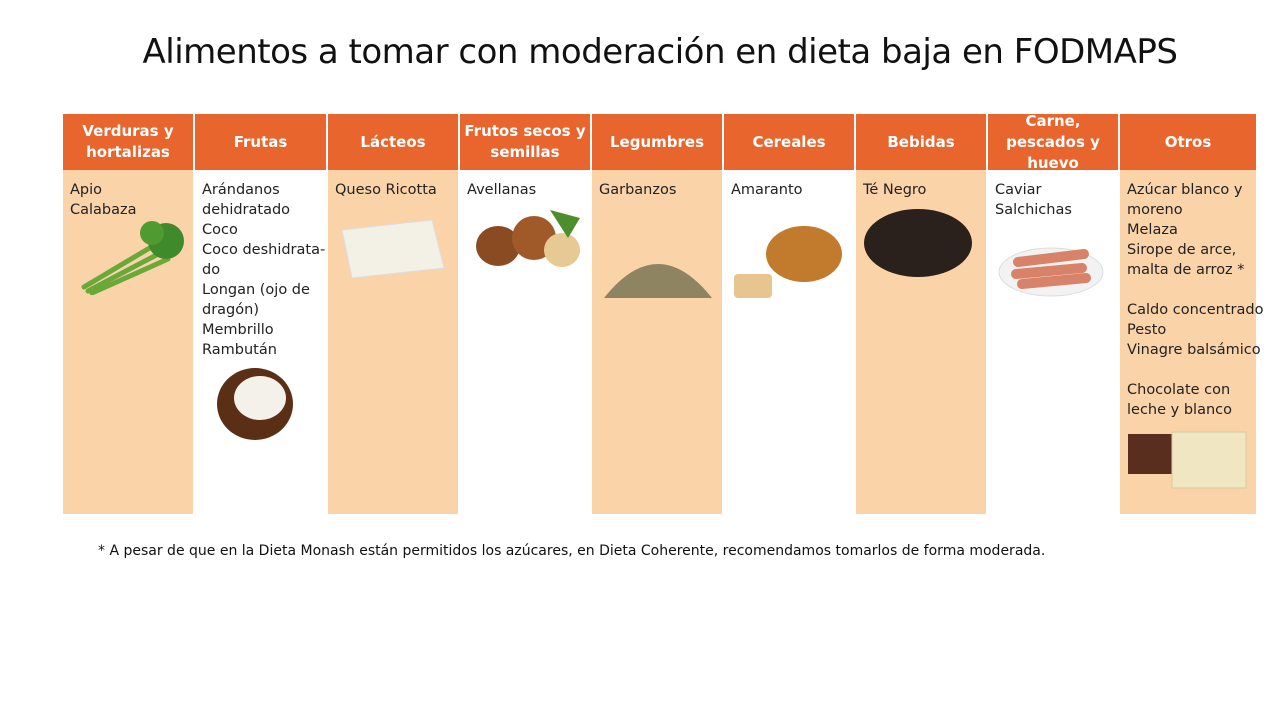 This screenshot has width=1280, height=720. I want to click on item-group: Garbanzos, so click(657, 190).